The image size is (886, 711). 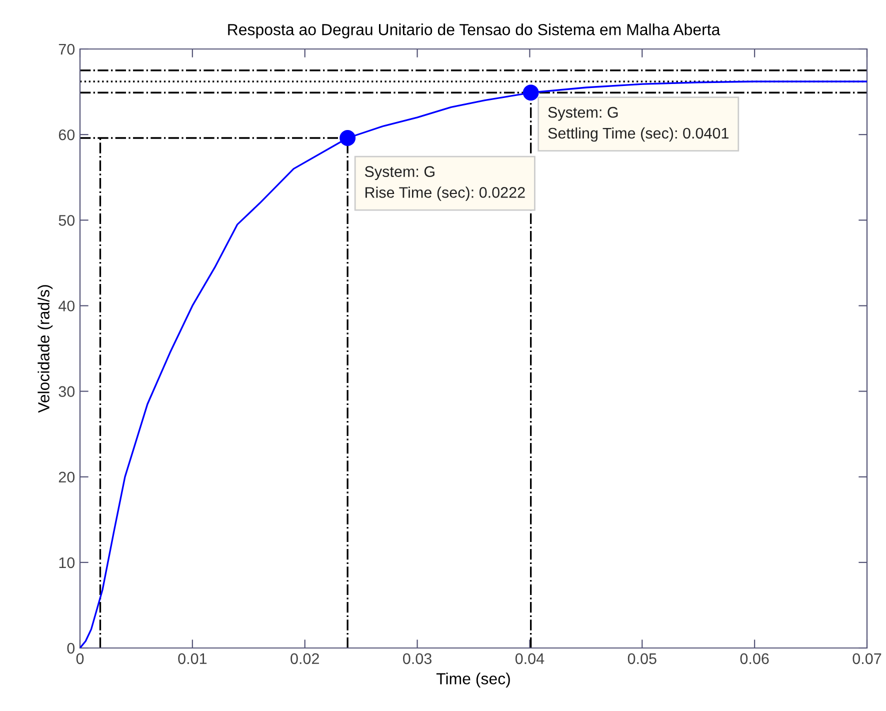 What do you see at coordinates (444, 183) in the screenshot?
I see `annotation: System: G Rise Time (sec): 0.0222` at bounding box center [444, 183].